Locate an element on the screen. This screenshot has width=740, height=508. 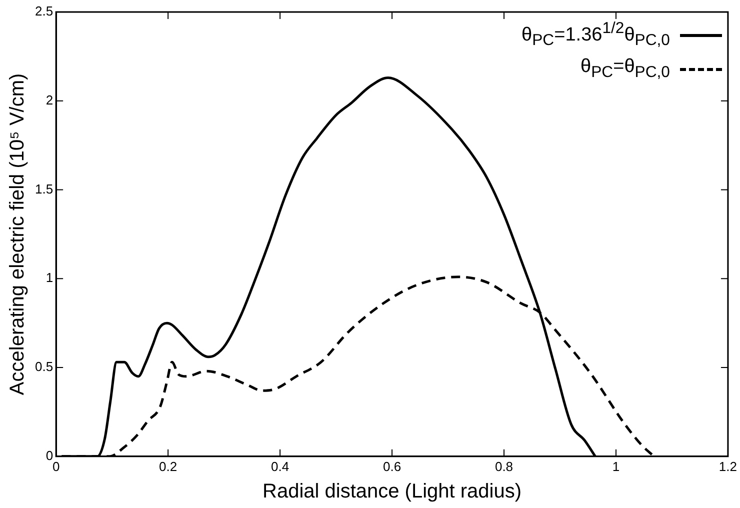
x-tick-label: 0.4 is located at coordinates (280, 466).